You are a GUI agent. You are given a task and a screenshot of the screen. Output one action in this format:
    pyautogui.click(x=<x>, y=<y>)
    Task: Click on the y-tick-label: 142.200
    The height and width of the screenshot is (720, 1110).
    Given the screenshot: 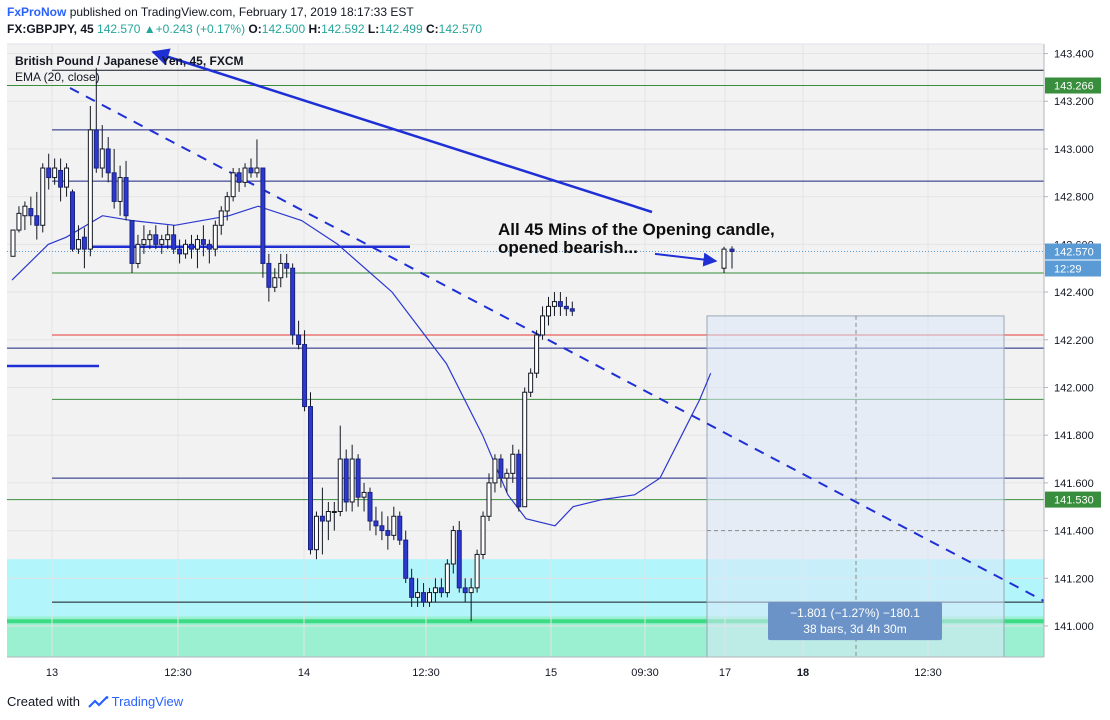 What is the action you would take?
    pyautogui.click(x=1074, y=341)
    